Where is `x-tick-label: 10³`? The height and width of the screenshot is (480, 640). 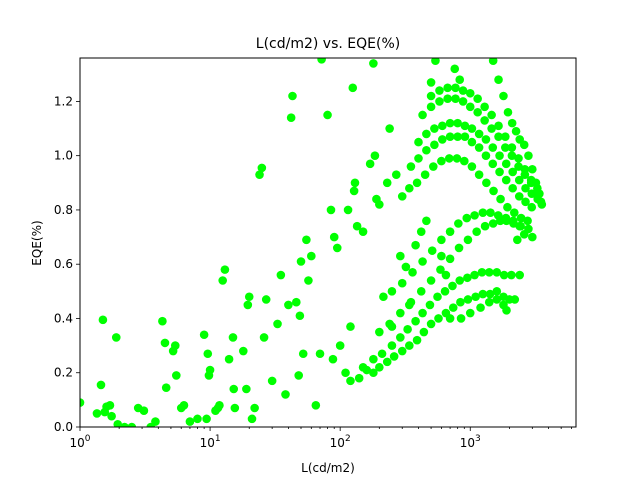
x-tick-label: 10³ is located at coordinates (470, 442).